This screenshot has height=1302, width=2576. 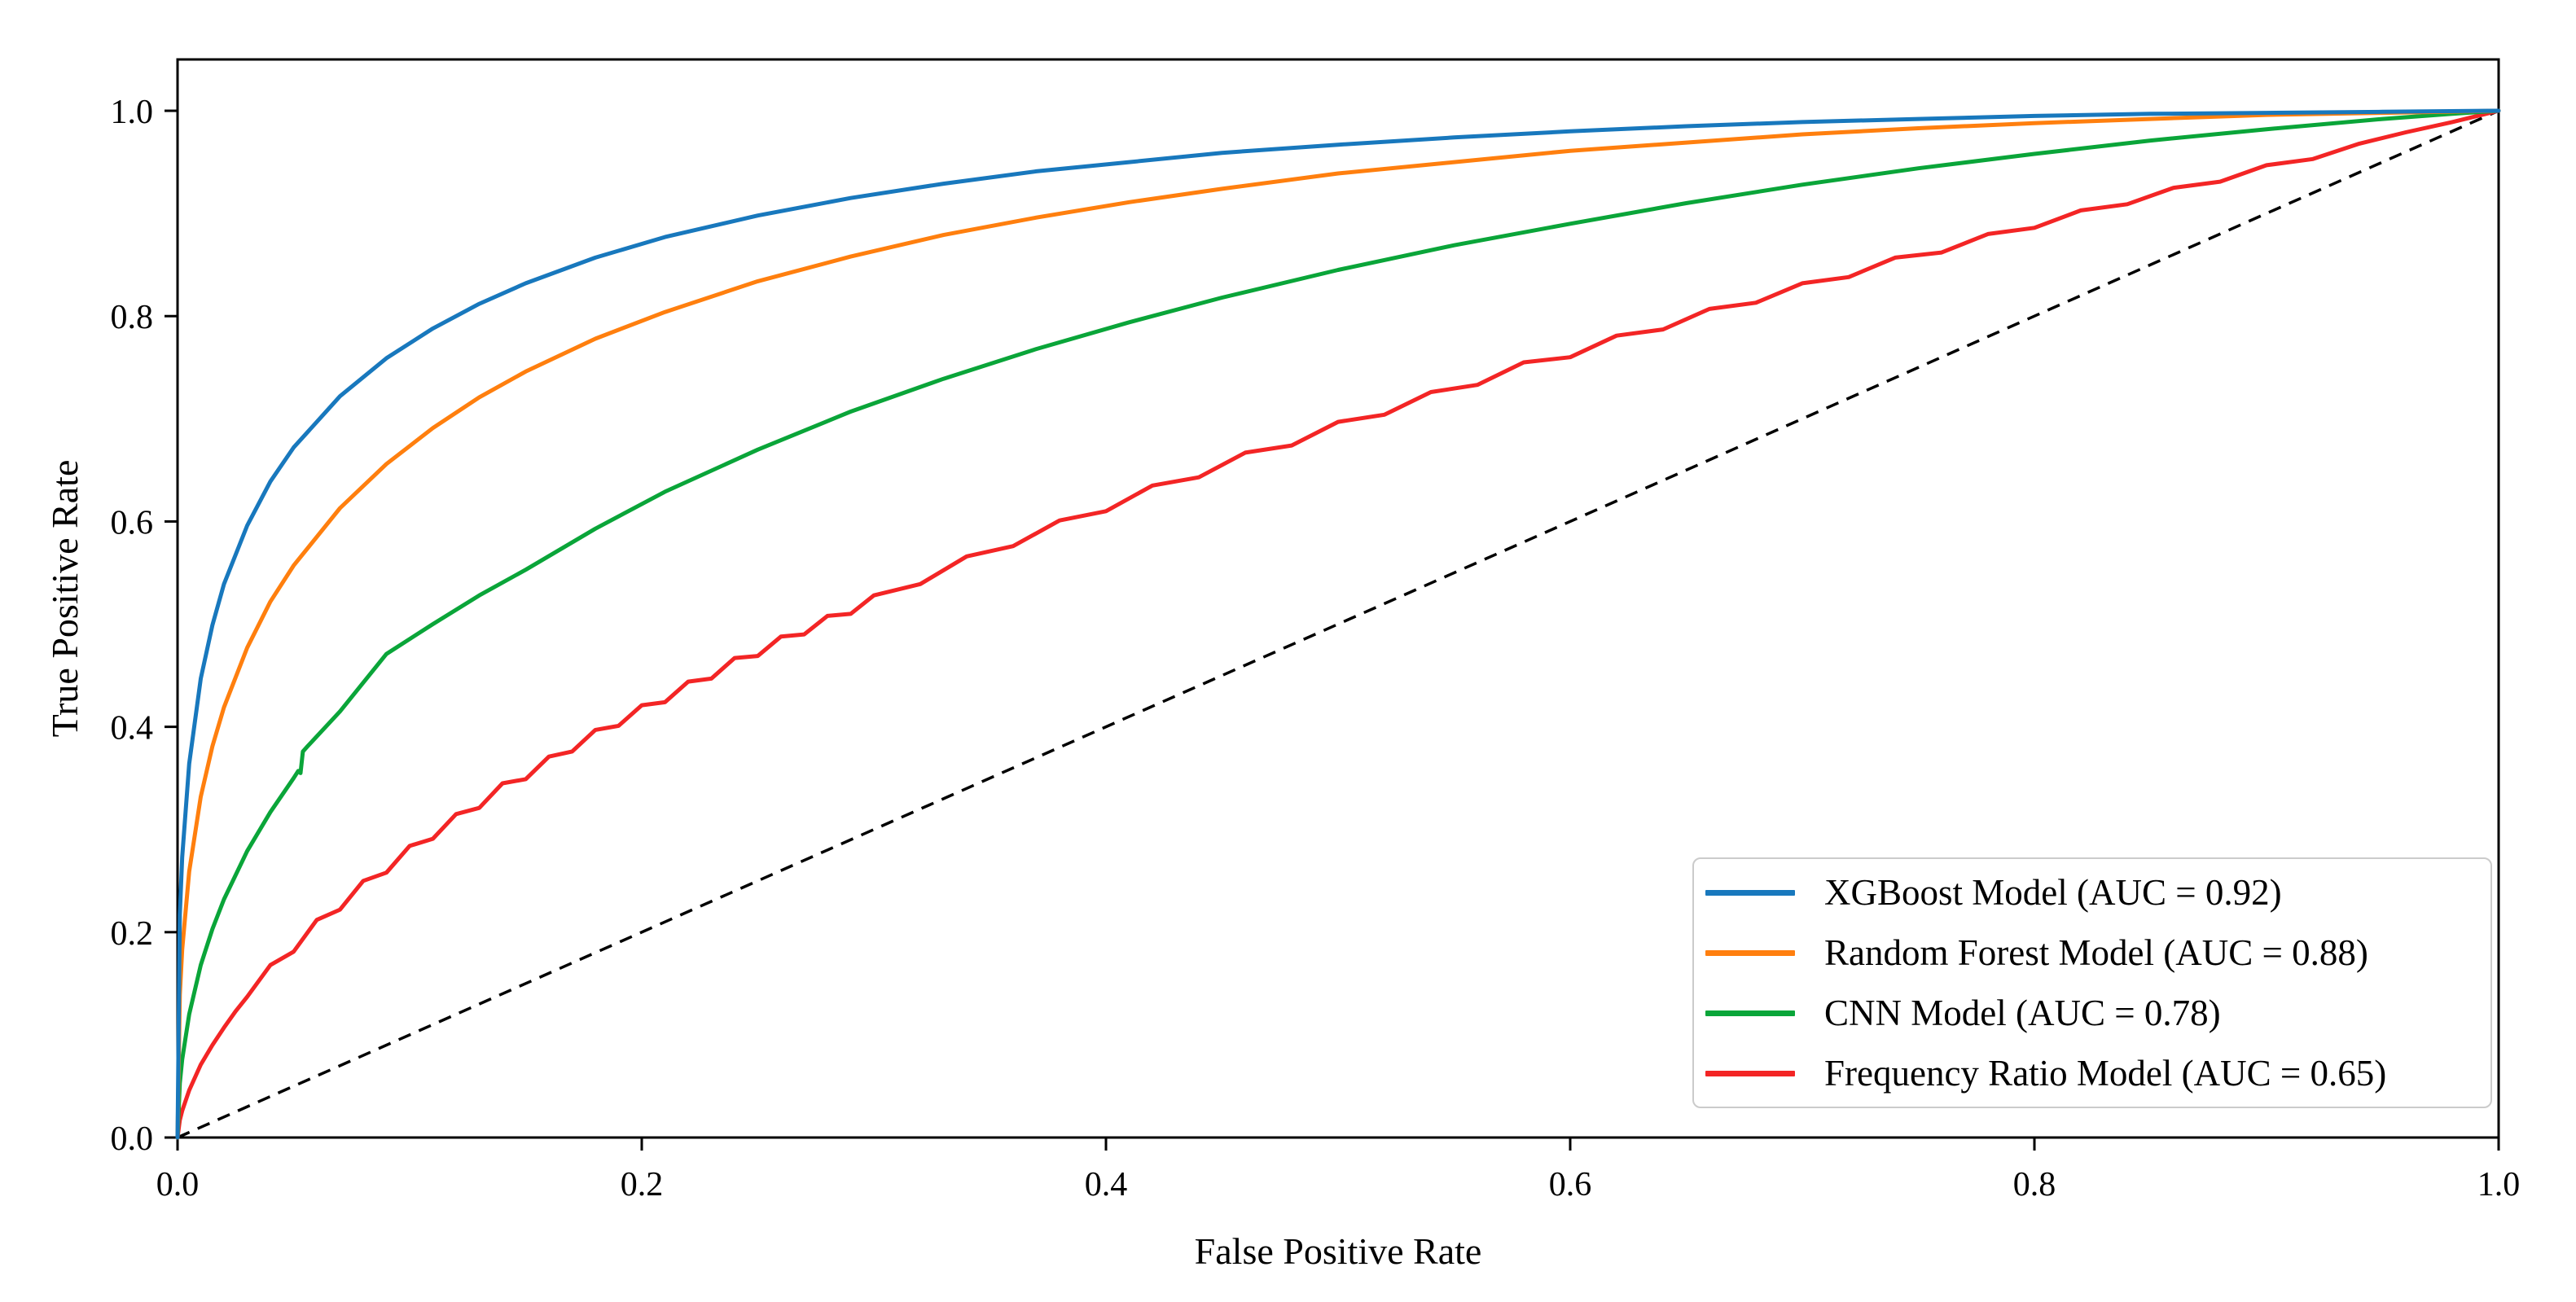 I want to click on legend-swatch-cnn, so click(x=1750, y=1013).